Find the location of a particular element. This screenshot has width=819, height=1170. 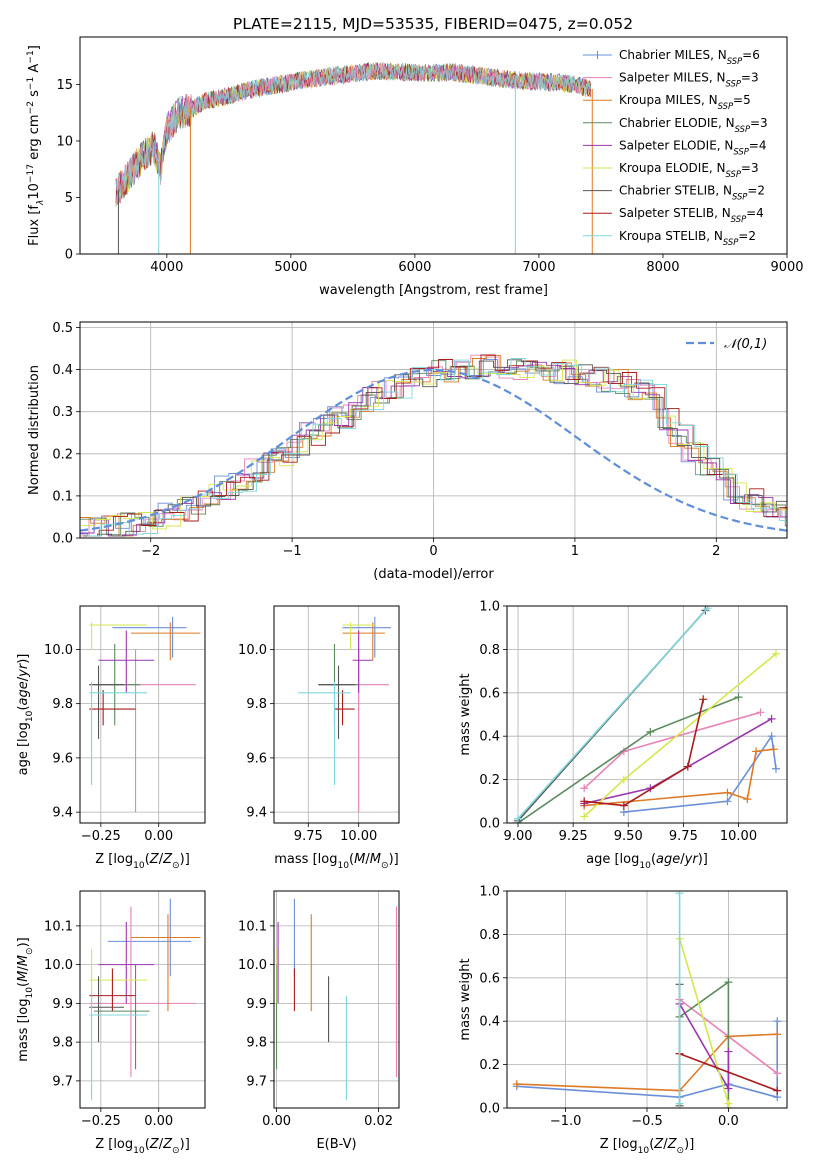

axes-weight-vs-age: 9.00 9.25 9.50 9.75 10.00 0.0 0.2 0.4 0.6 0.8 1.0 is located at coordinates (633, 722).